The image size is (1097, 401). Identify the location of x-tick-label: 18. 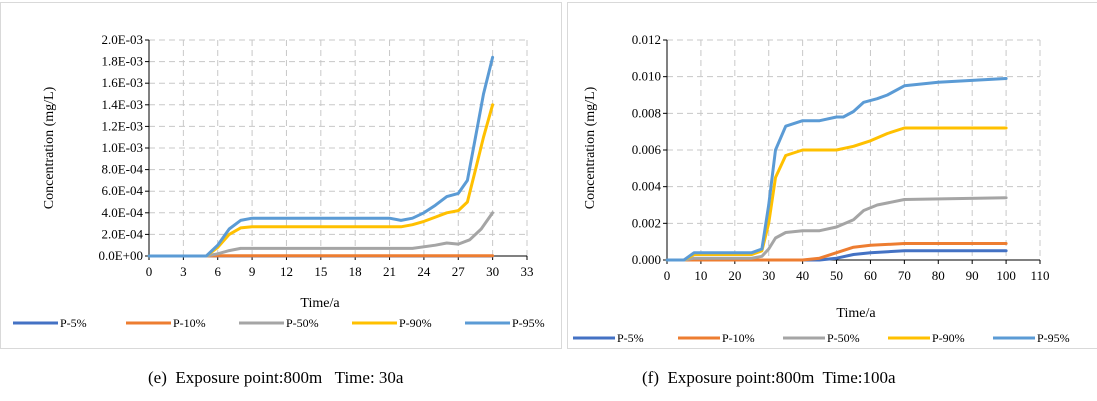
(355, 271).